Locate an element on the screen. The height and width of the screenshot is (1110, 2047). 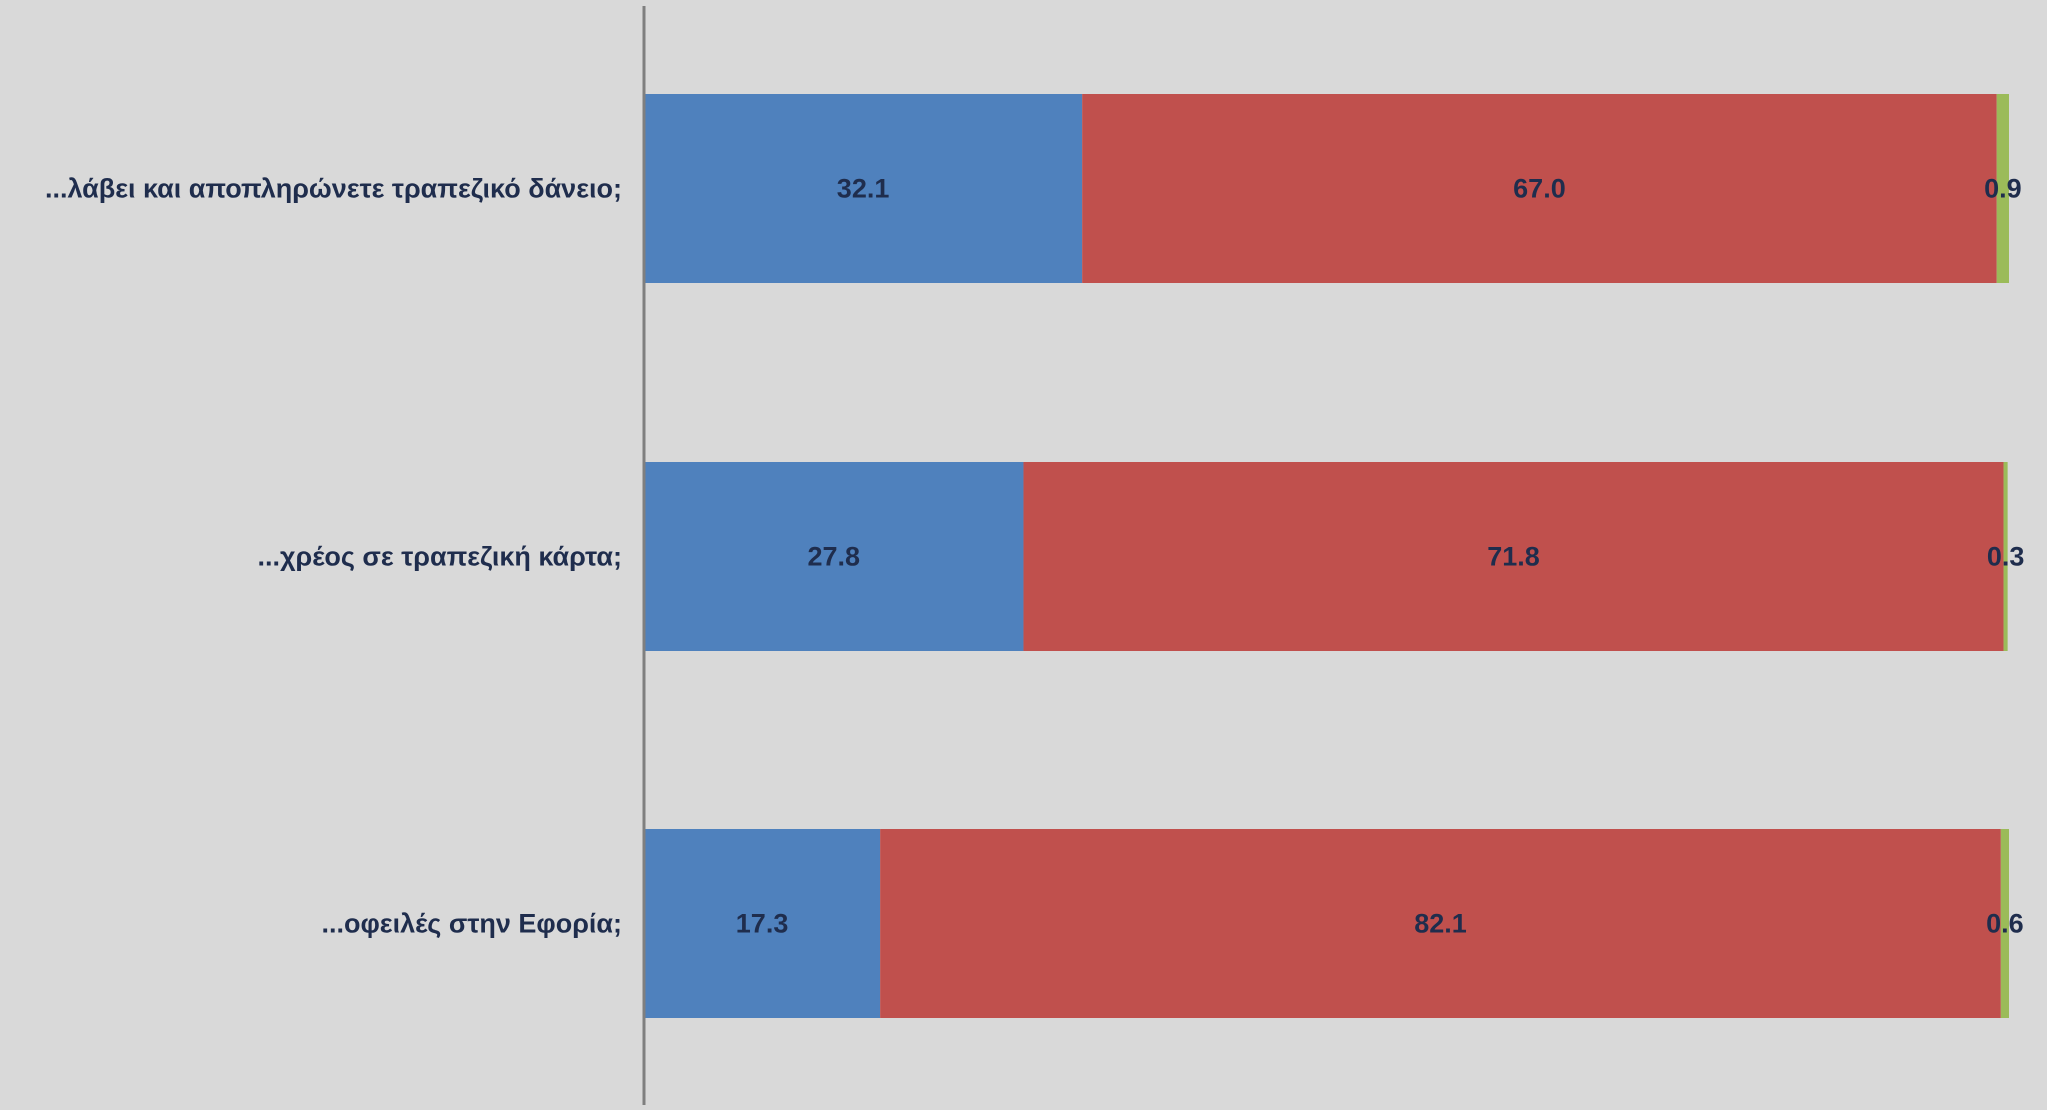
category-label: ...οφειλές στην Εφορία; is located at coordinates (471, 924).